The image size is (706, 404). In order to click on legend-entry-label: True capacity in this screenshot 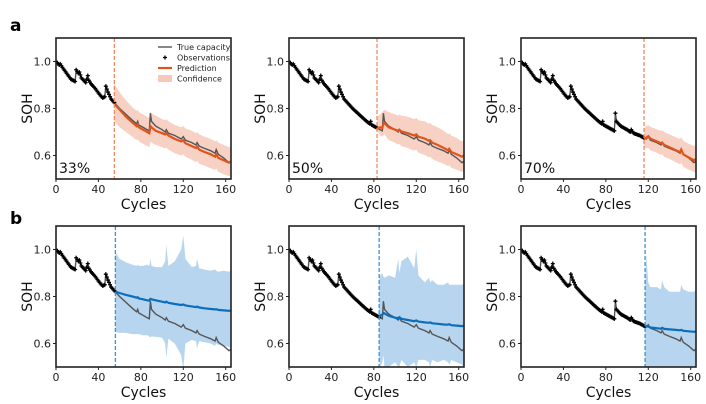, I will do `click(203, 47)`.